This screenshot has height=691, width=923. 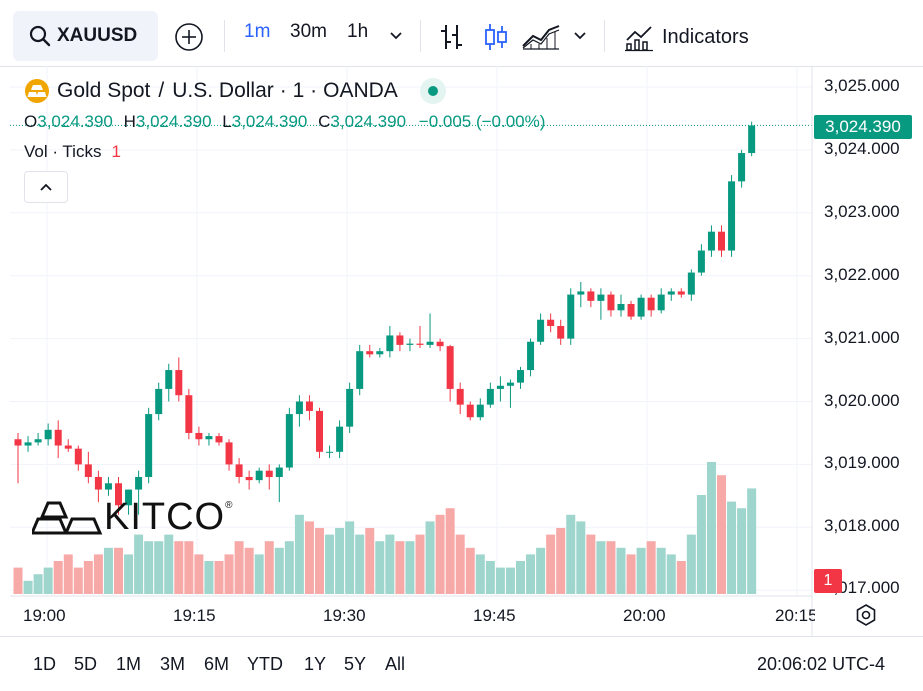 I want to click on range-5d-button: 5D, so click(x=86, y=664).